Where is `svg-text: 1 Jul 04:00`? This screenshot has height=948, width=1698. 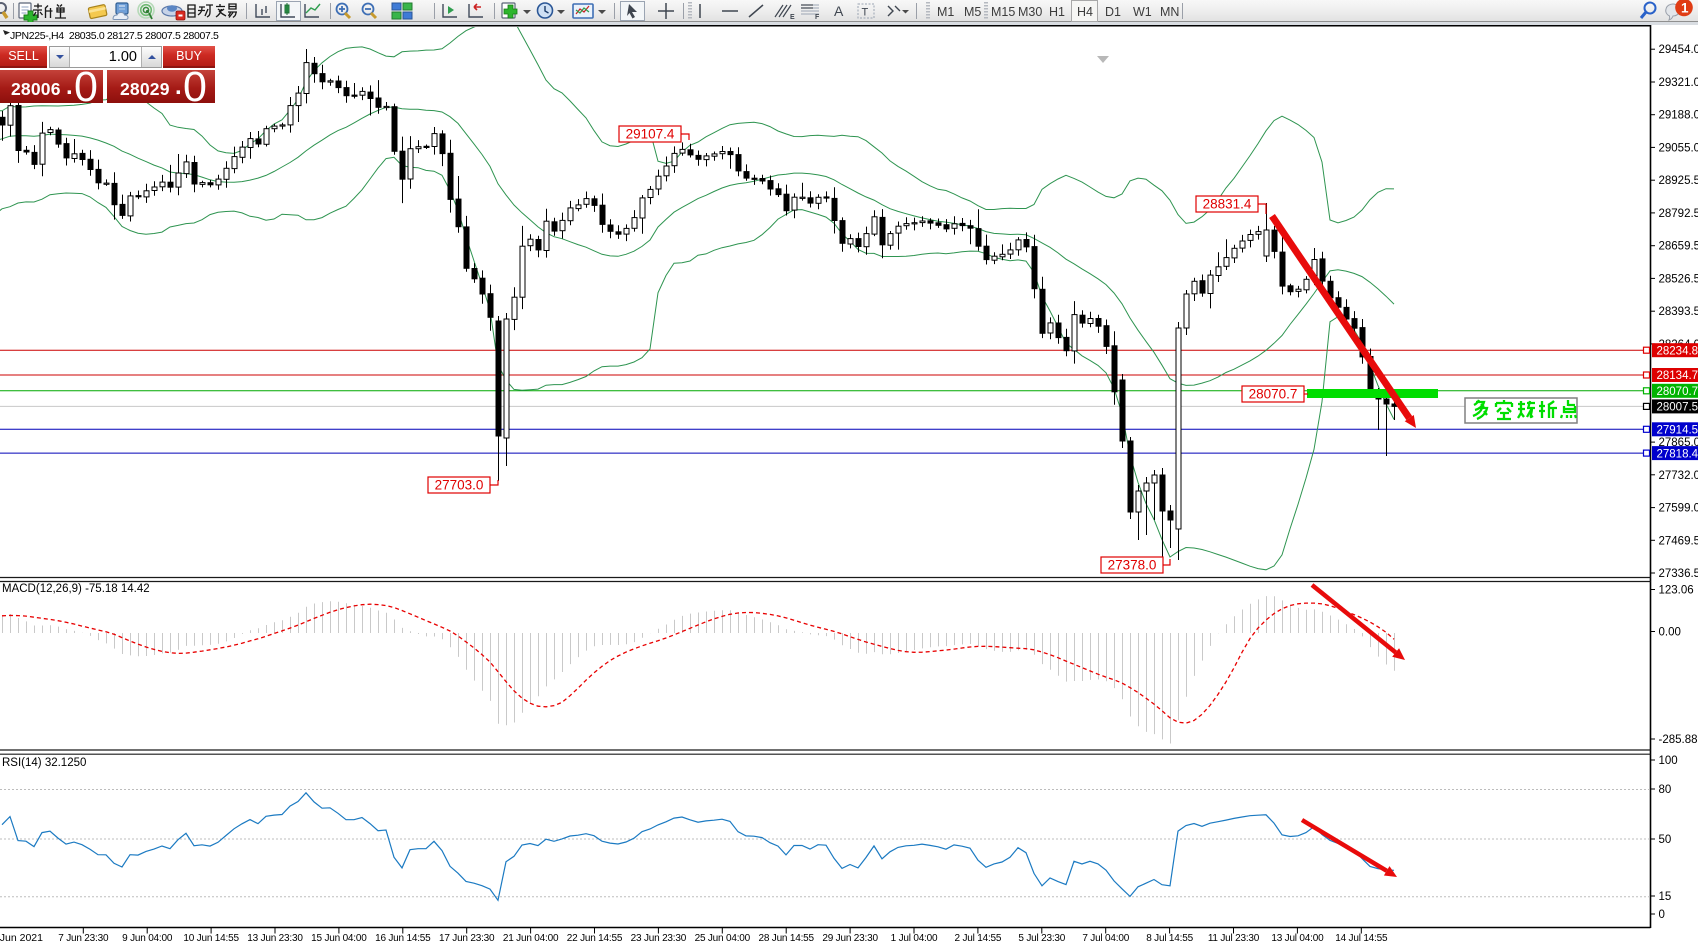
svg-text: 1 Jul 04:00 is located at coordinates (914, 938).